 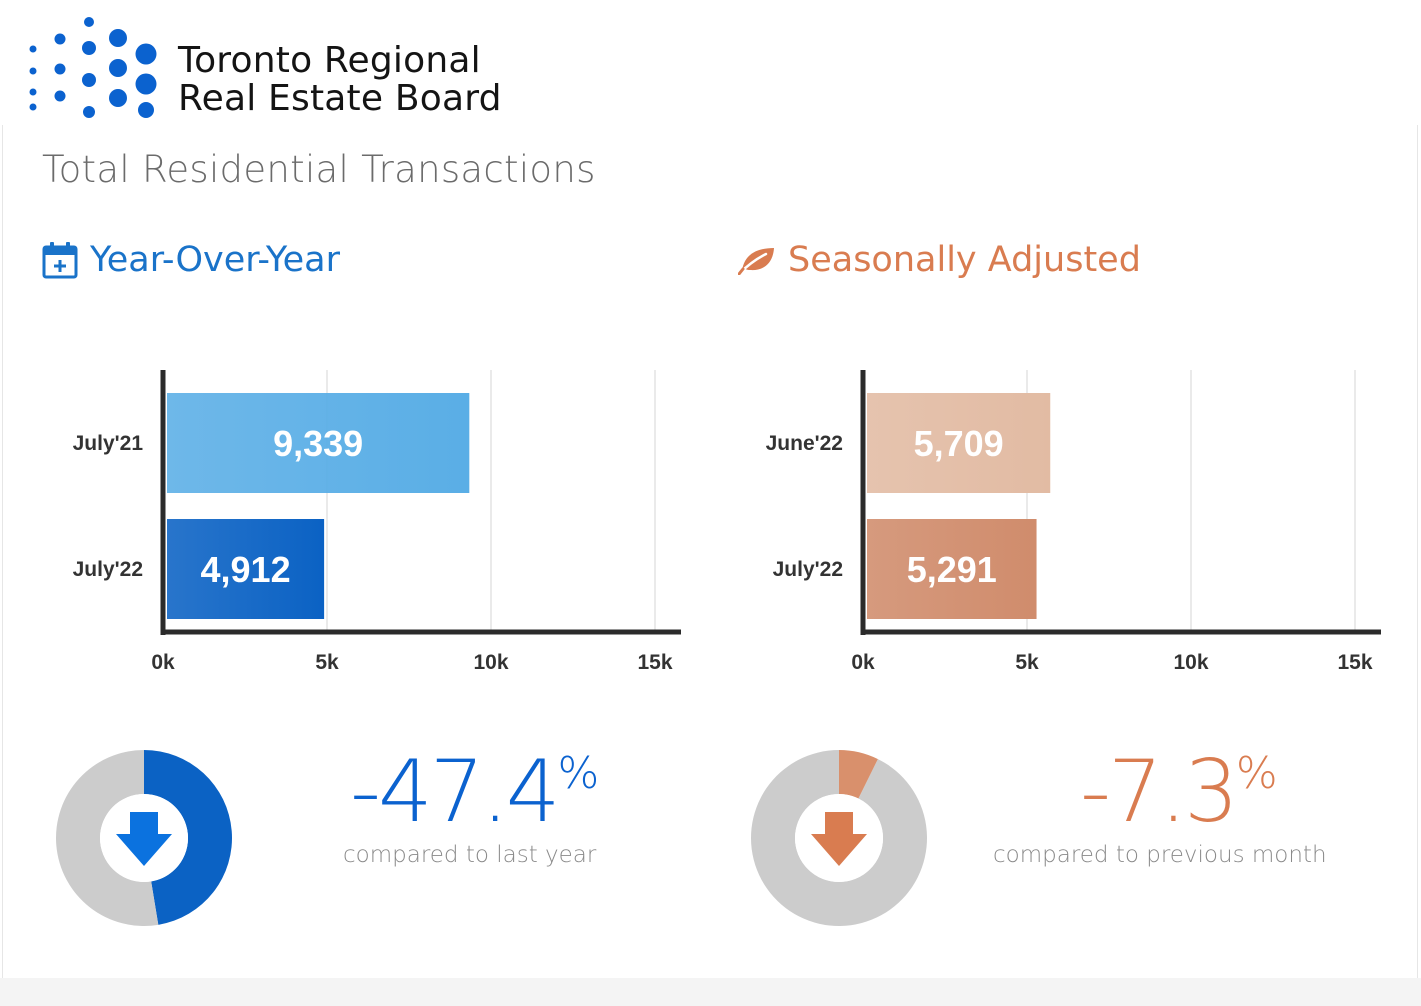 I want to click on logo-wordmark: Toronto Regional Real Estate Board, so click(x=340, y=80).